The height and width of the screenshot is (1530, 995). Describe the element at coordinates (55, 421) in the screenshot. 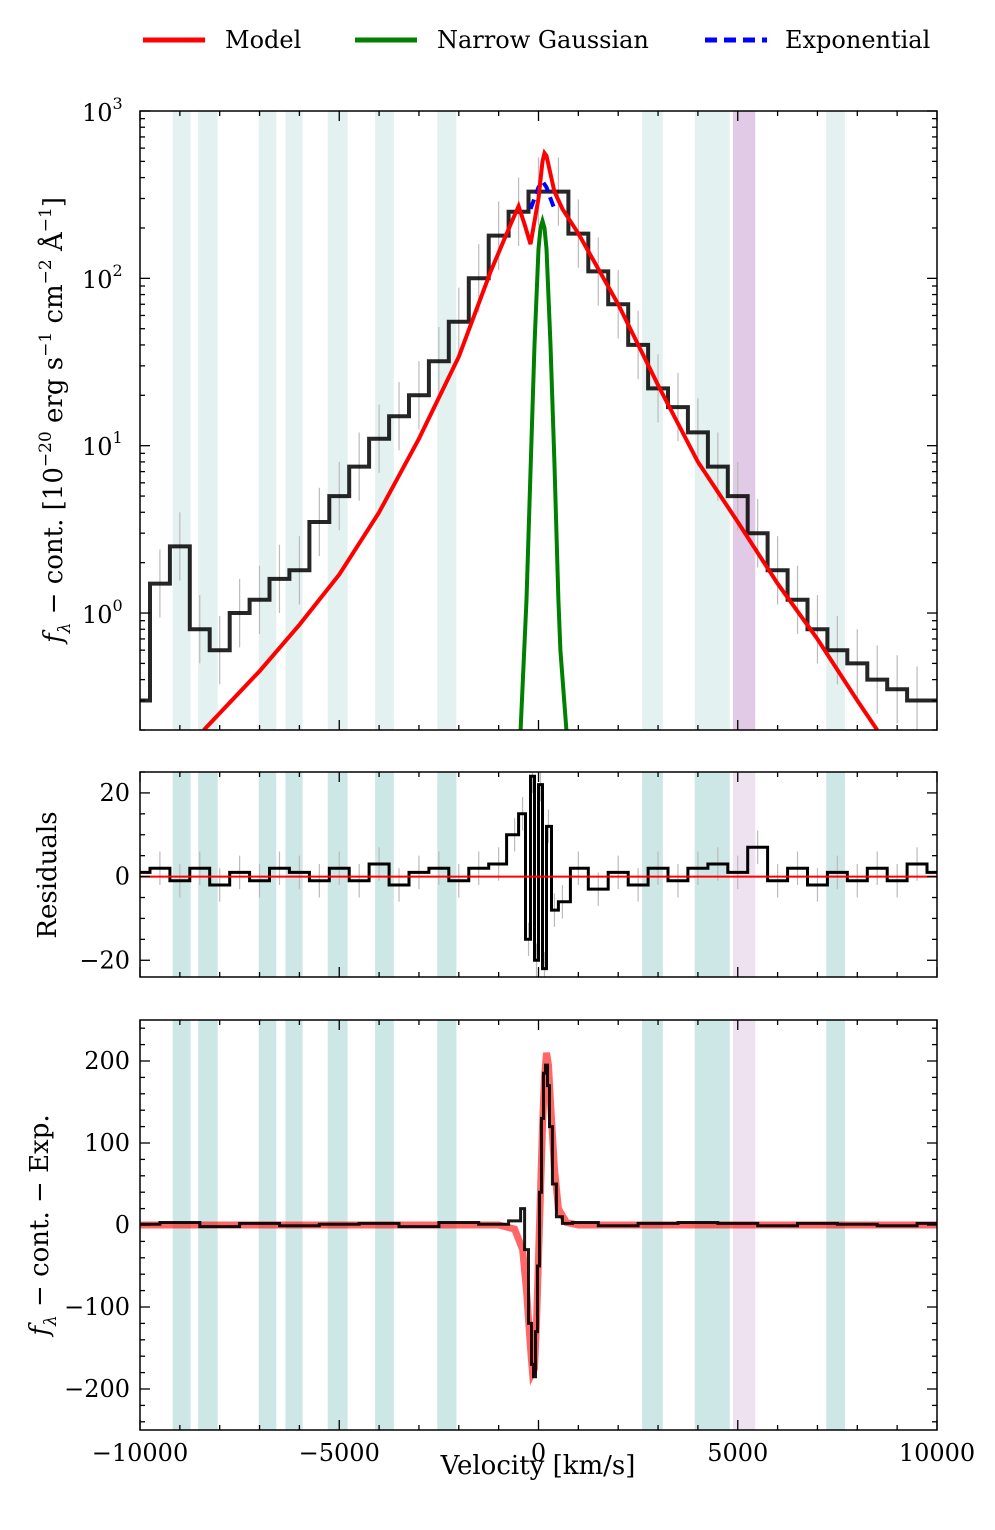

I see `top-y-axis-label: fλ − cont. [10−20 erg s−1 cm−2 Å−1]` at that location.